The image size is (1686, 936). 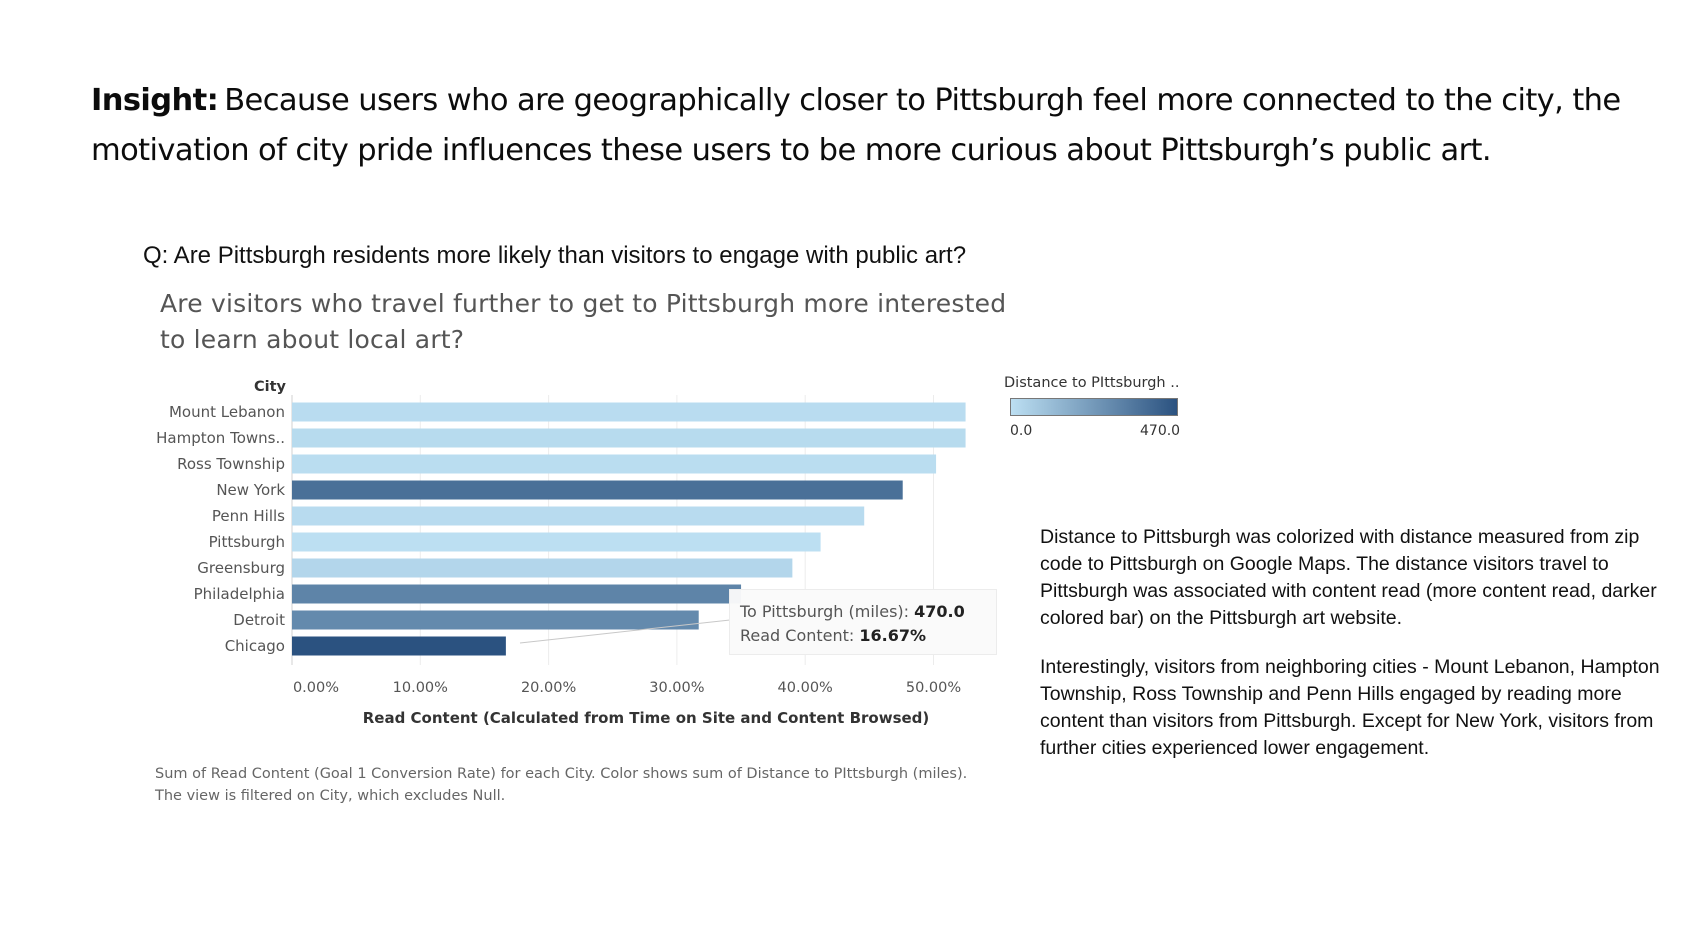 What do you see at coordinates (241, 568) in the screenshot?
I see `category-label: Greensburg` at bounding box center [241, 568].